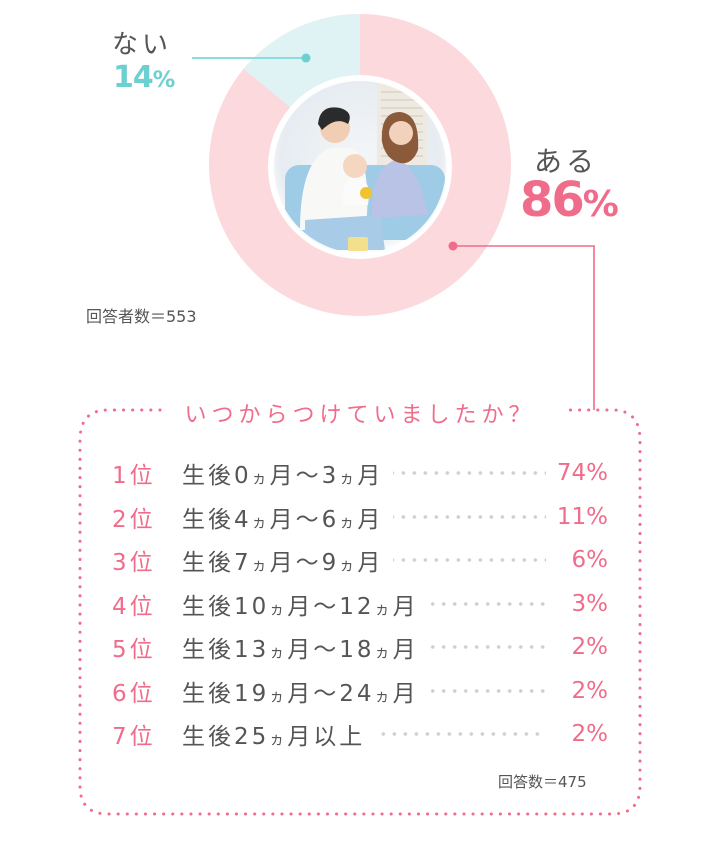  Describe the element at coordinates (283, 519) in the screenshot. I see `period-label: 生後4ヵ月～6ヵ月` at that location.